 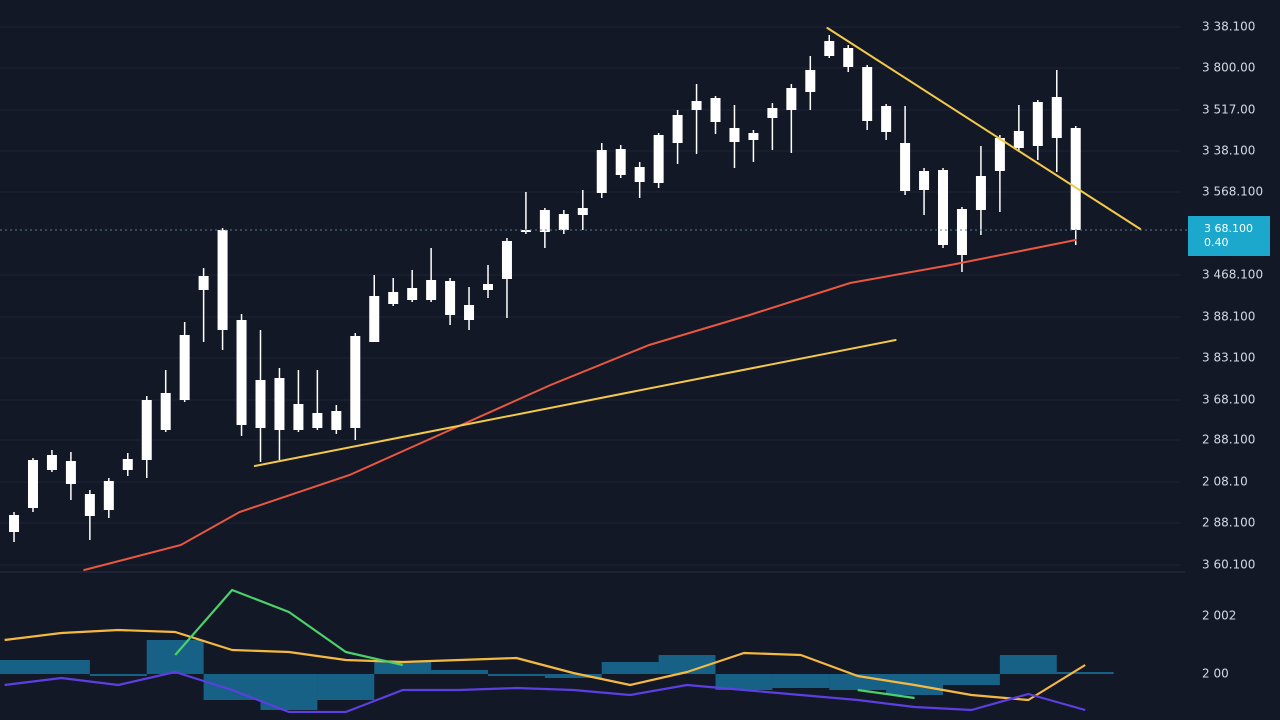 I want to click on y-tick-label: 3 517.00, so click(x=1228, y=110).